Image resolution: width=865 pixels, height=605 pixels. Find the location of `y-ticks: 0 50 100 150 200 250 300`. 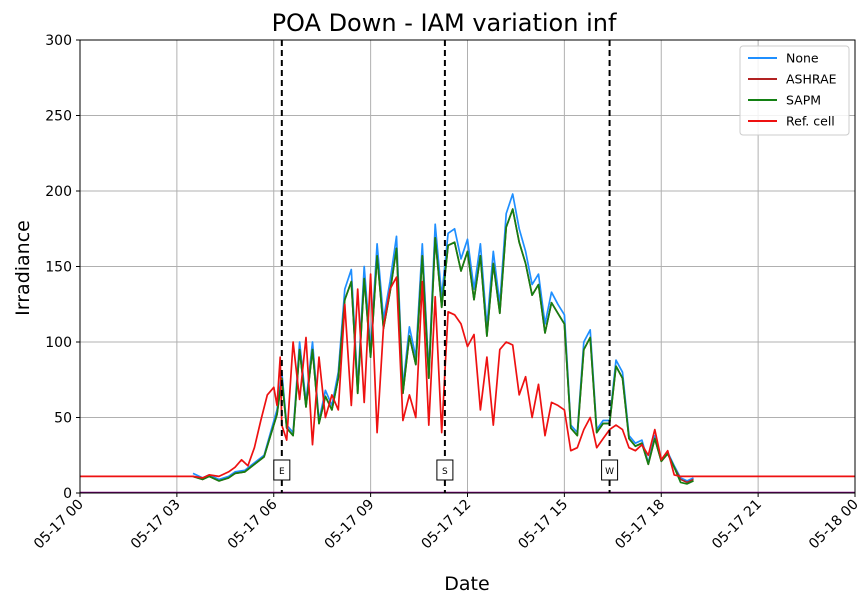

y-ticks: 0 50 100 150 200 250 300 is located at coordinates (62, 267).